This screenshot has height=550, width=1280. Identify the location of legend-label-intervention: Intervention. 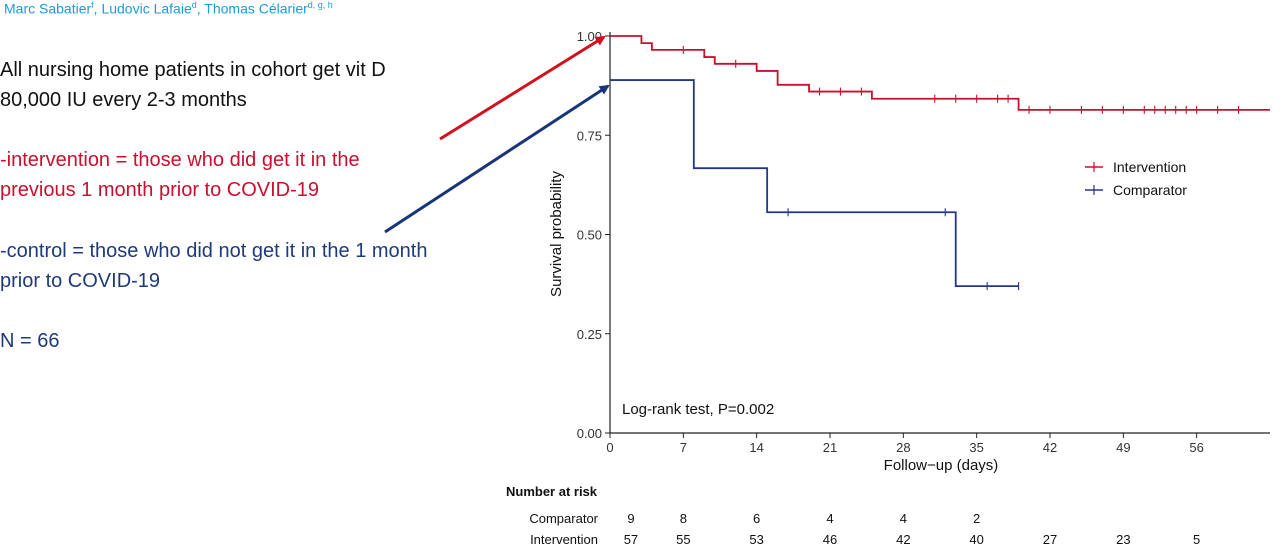
(1149, 167).